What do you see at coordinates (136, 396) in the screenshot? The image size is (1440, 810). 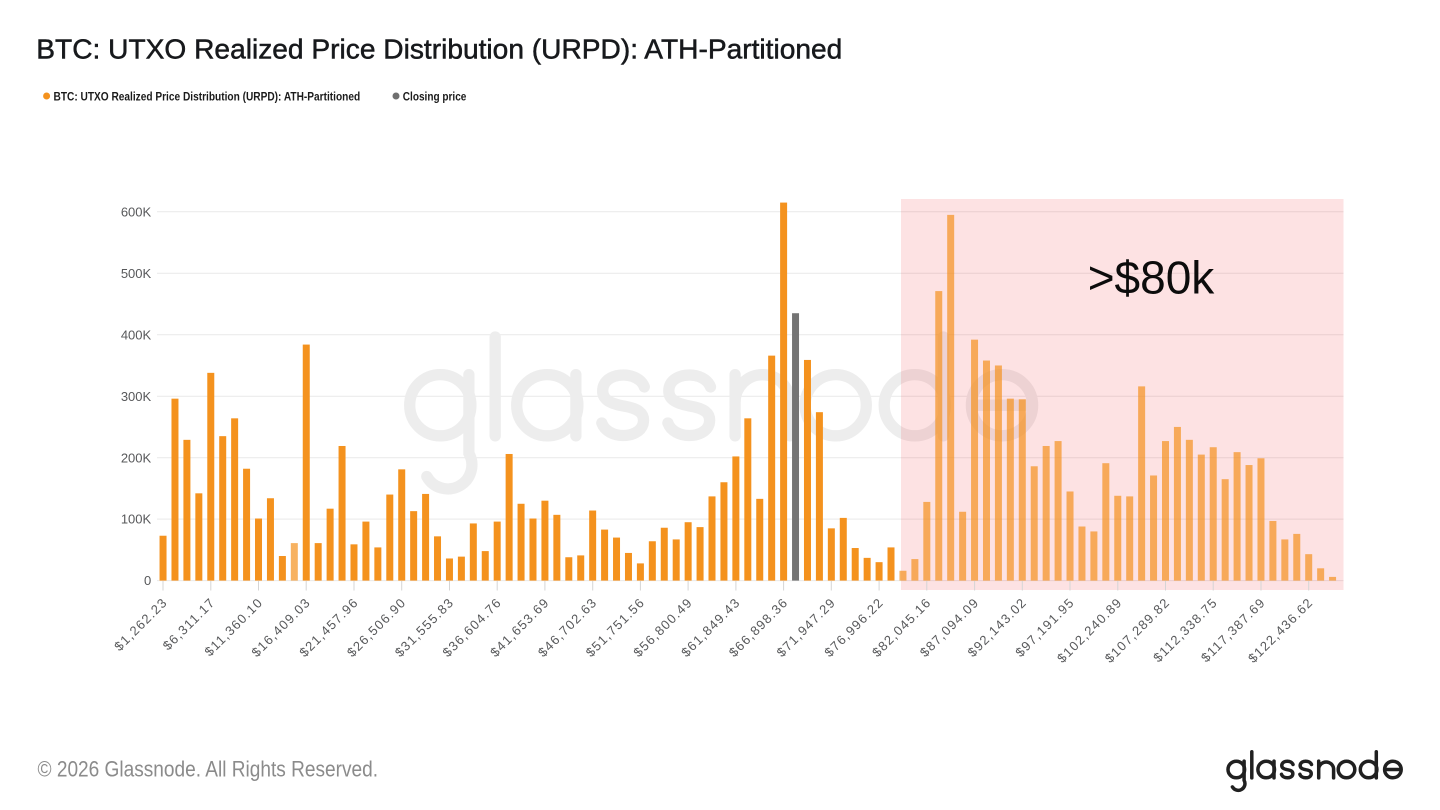 I see `svg-text: 300K` at bounding box center [136, 396].